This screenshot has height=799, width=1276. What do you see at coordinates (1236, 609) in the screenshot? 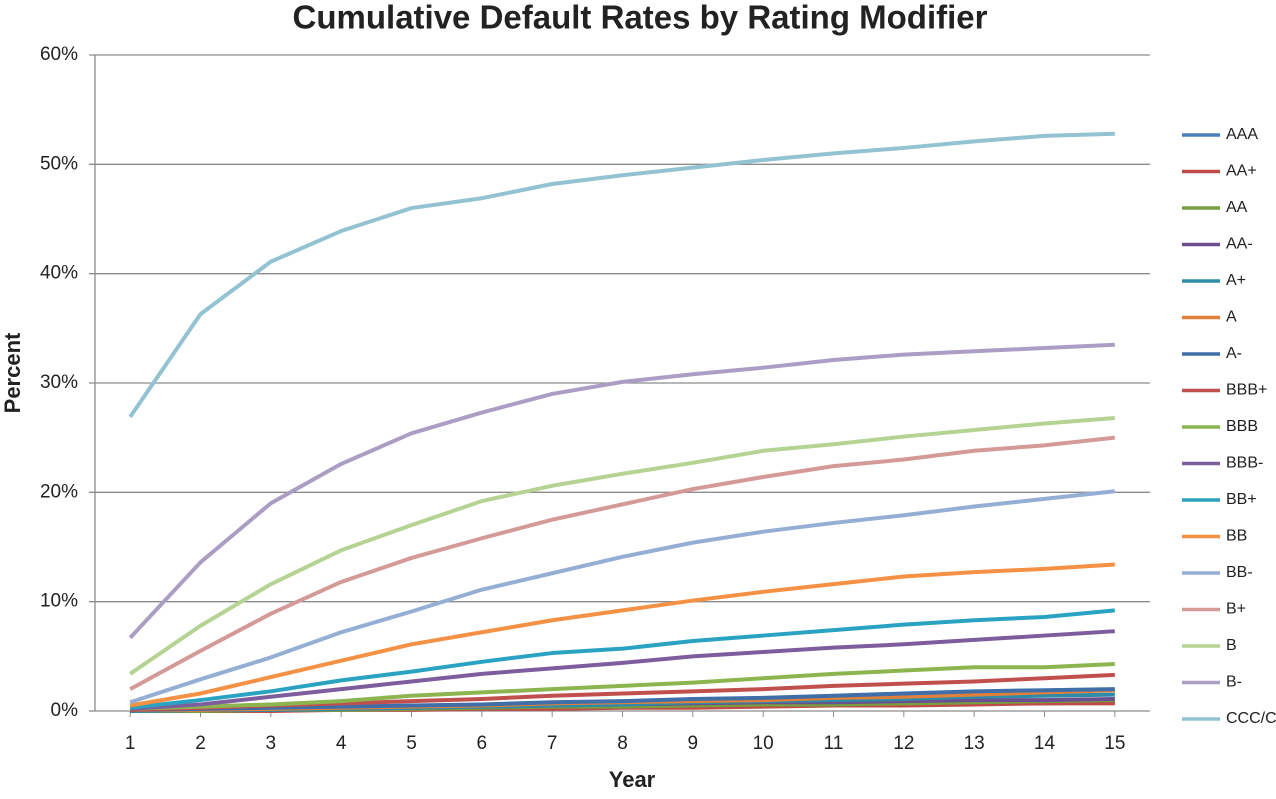
I see `legend-label: B+` at bounding box center [1236, 609].